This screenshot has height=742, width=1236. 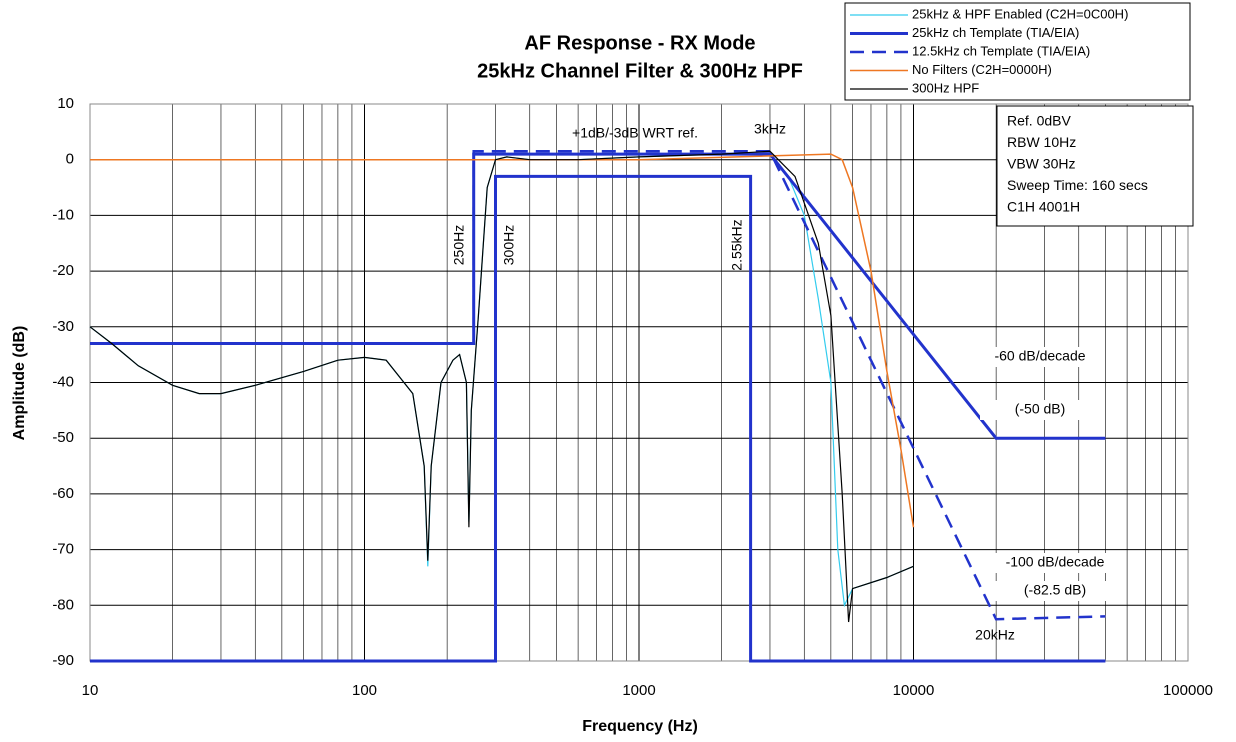 I want to click on info-text: VBW 30Hz, so click(x=1041, y=164).